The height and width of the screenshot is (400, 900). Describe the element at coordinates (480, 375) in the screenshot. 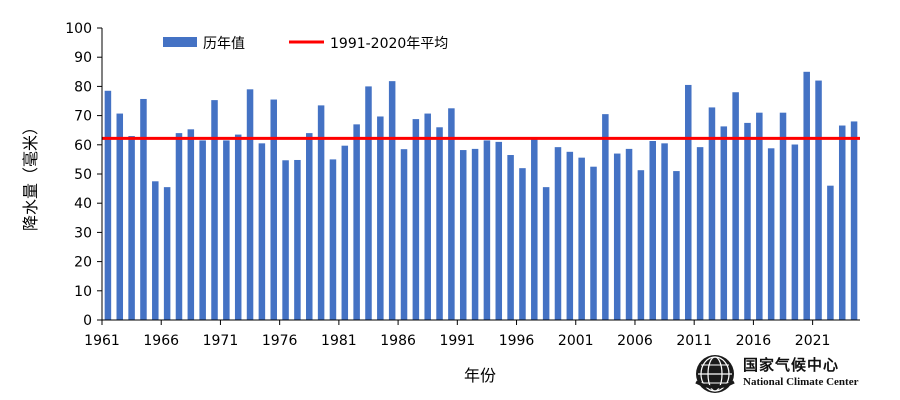

I see `x-axis-title: 年份` at that location.